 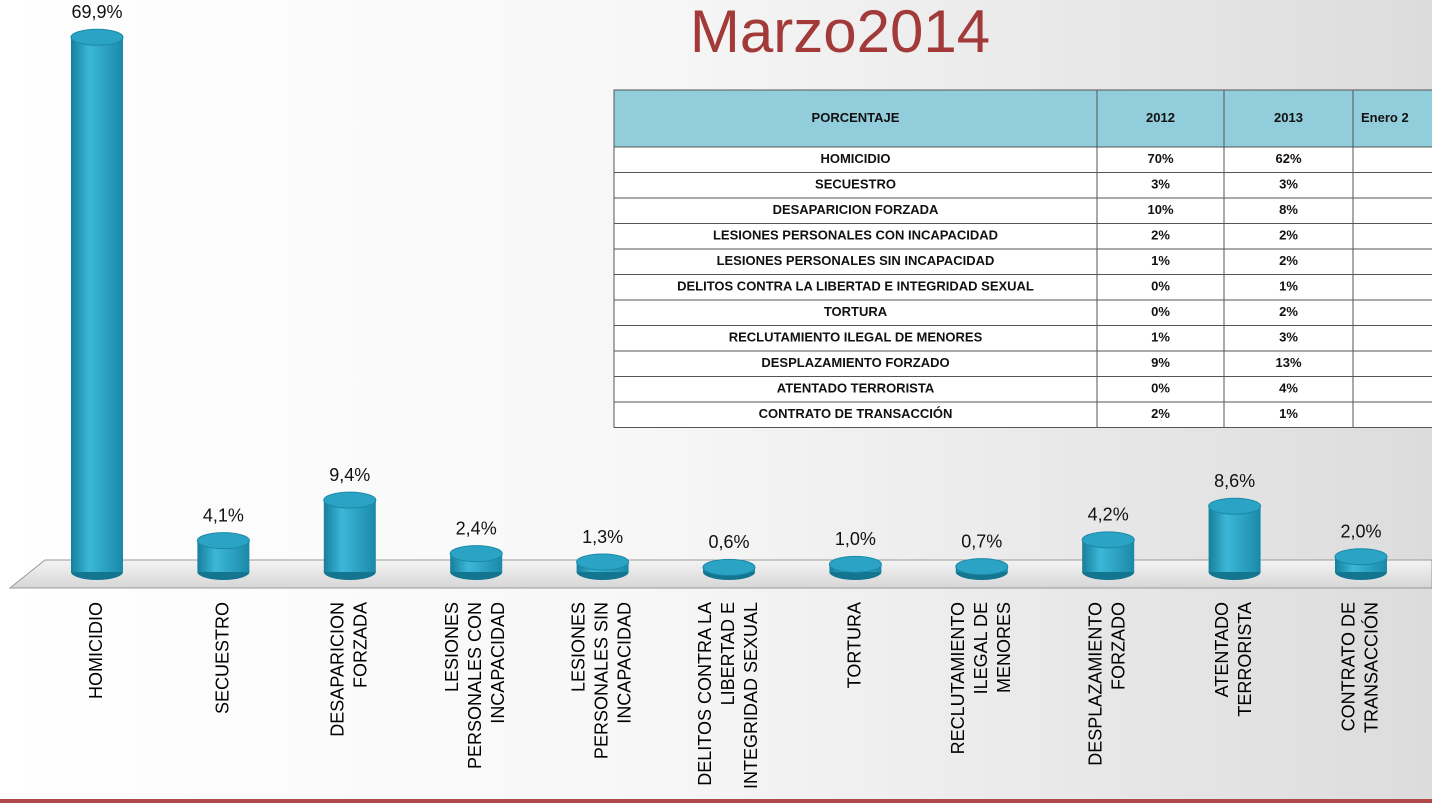 What do you see at coordinates (223, 515) in the screenshot?
I see `value-label: 4,1%` at bounding box center [223, 515].